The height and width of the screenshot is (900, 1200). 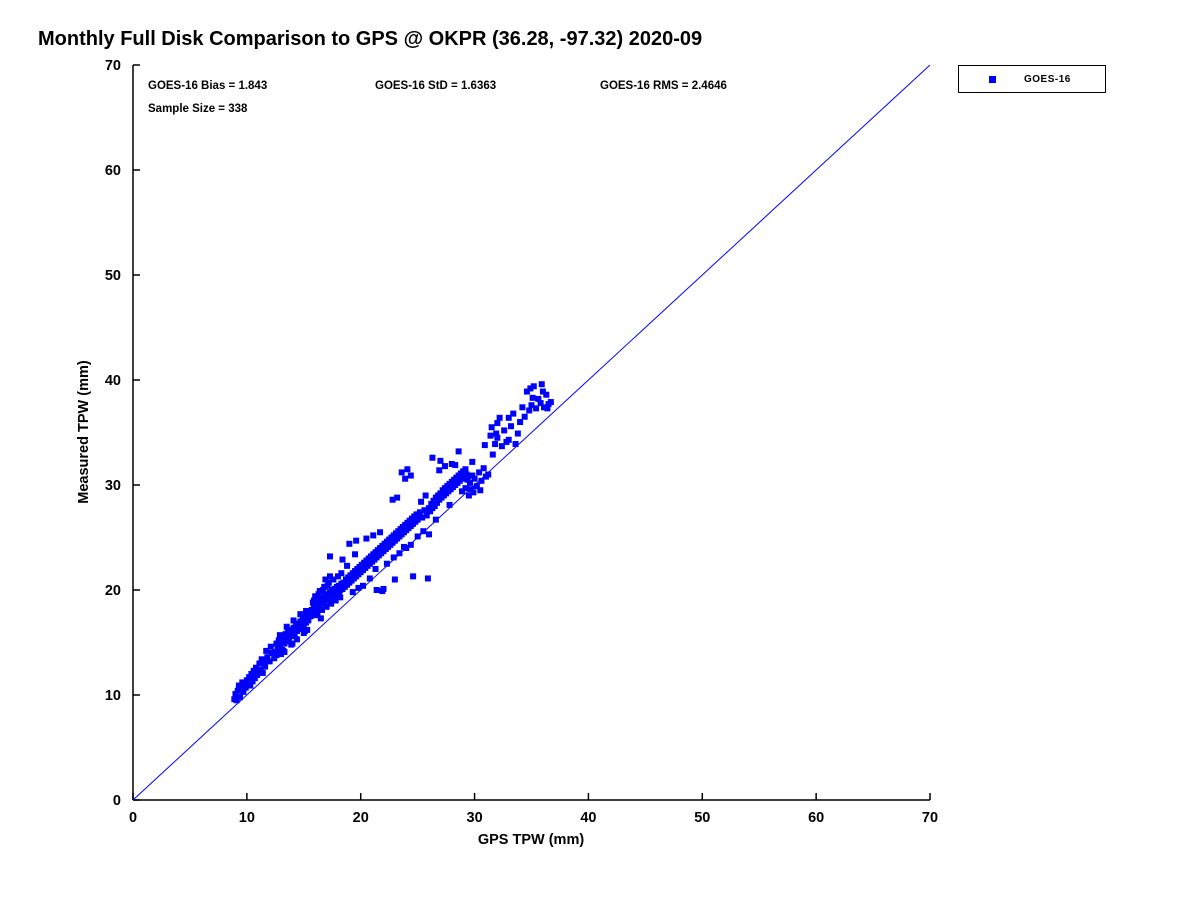 I want to click on x-tick-label: 40, so click(x=588, y=818).